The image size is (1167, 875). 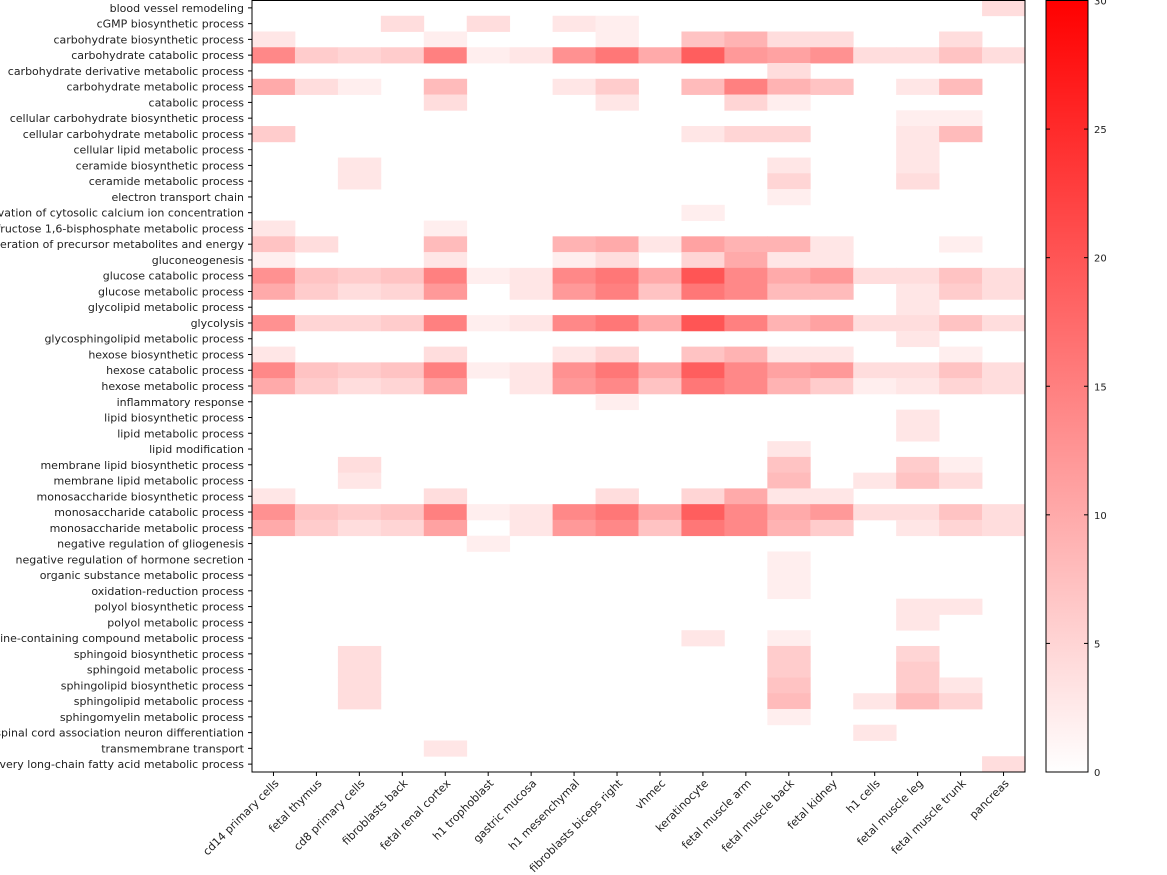 I want to click on row-label: glycolysis, so click(x=218, y=323).